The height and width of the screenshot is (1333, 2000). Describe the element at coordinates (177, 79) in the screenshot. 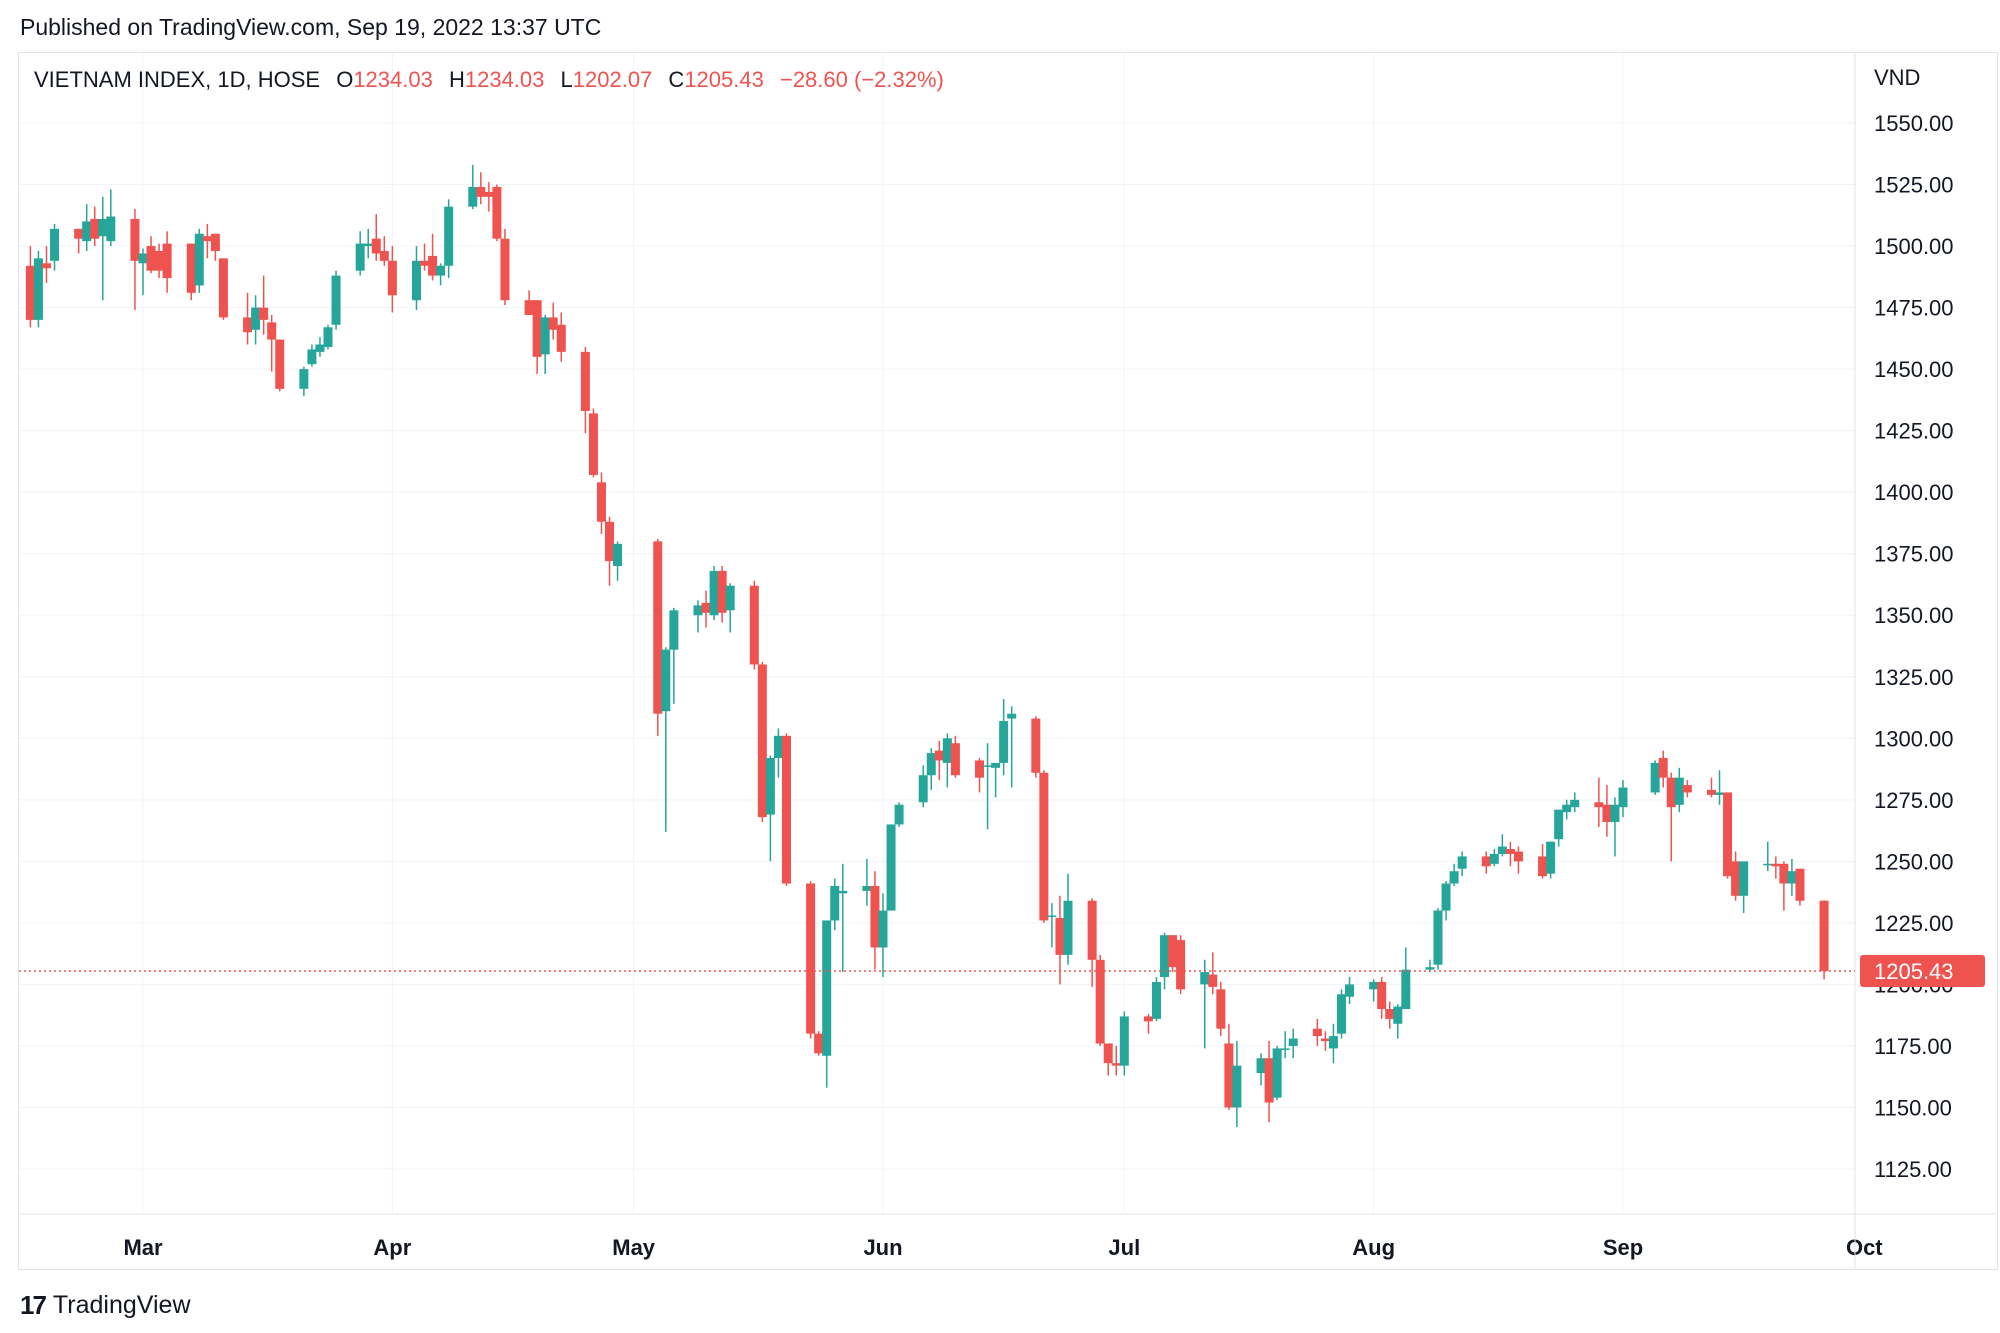

I see `symbol-label: VIETNAM INDEX, 1D, HOSE` at that location.